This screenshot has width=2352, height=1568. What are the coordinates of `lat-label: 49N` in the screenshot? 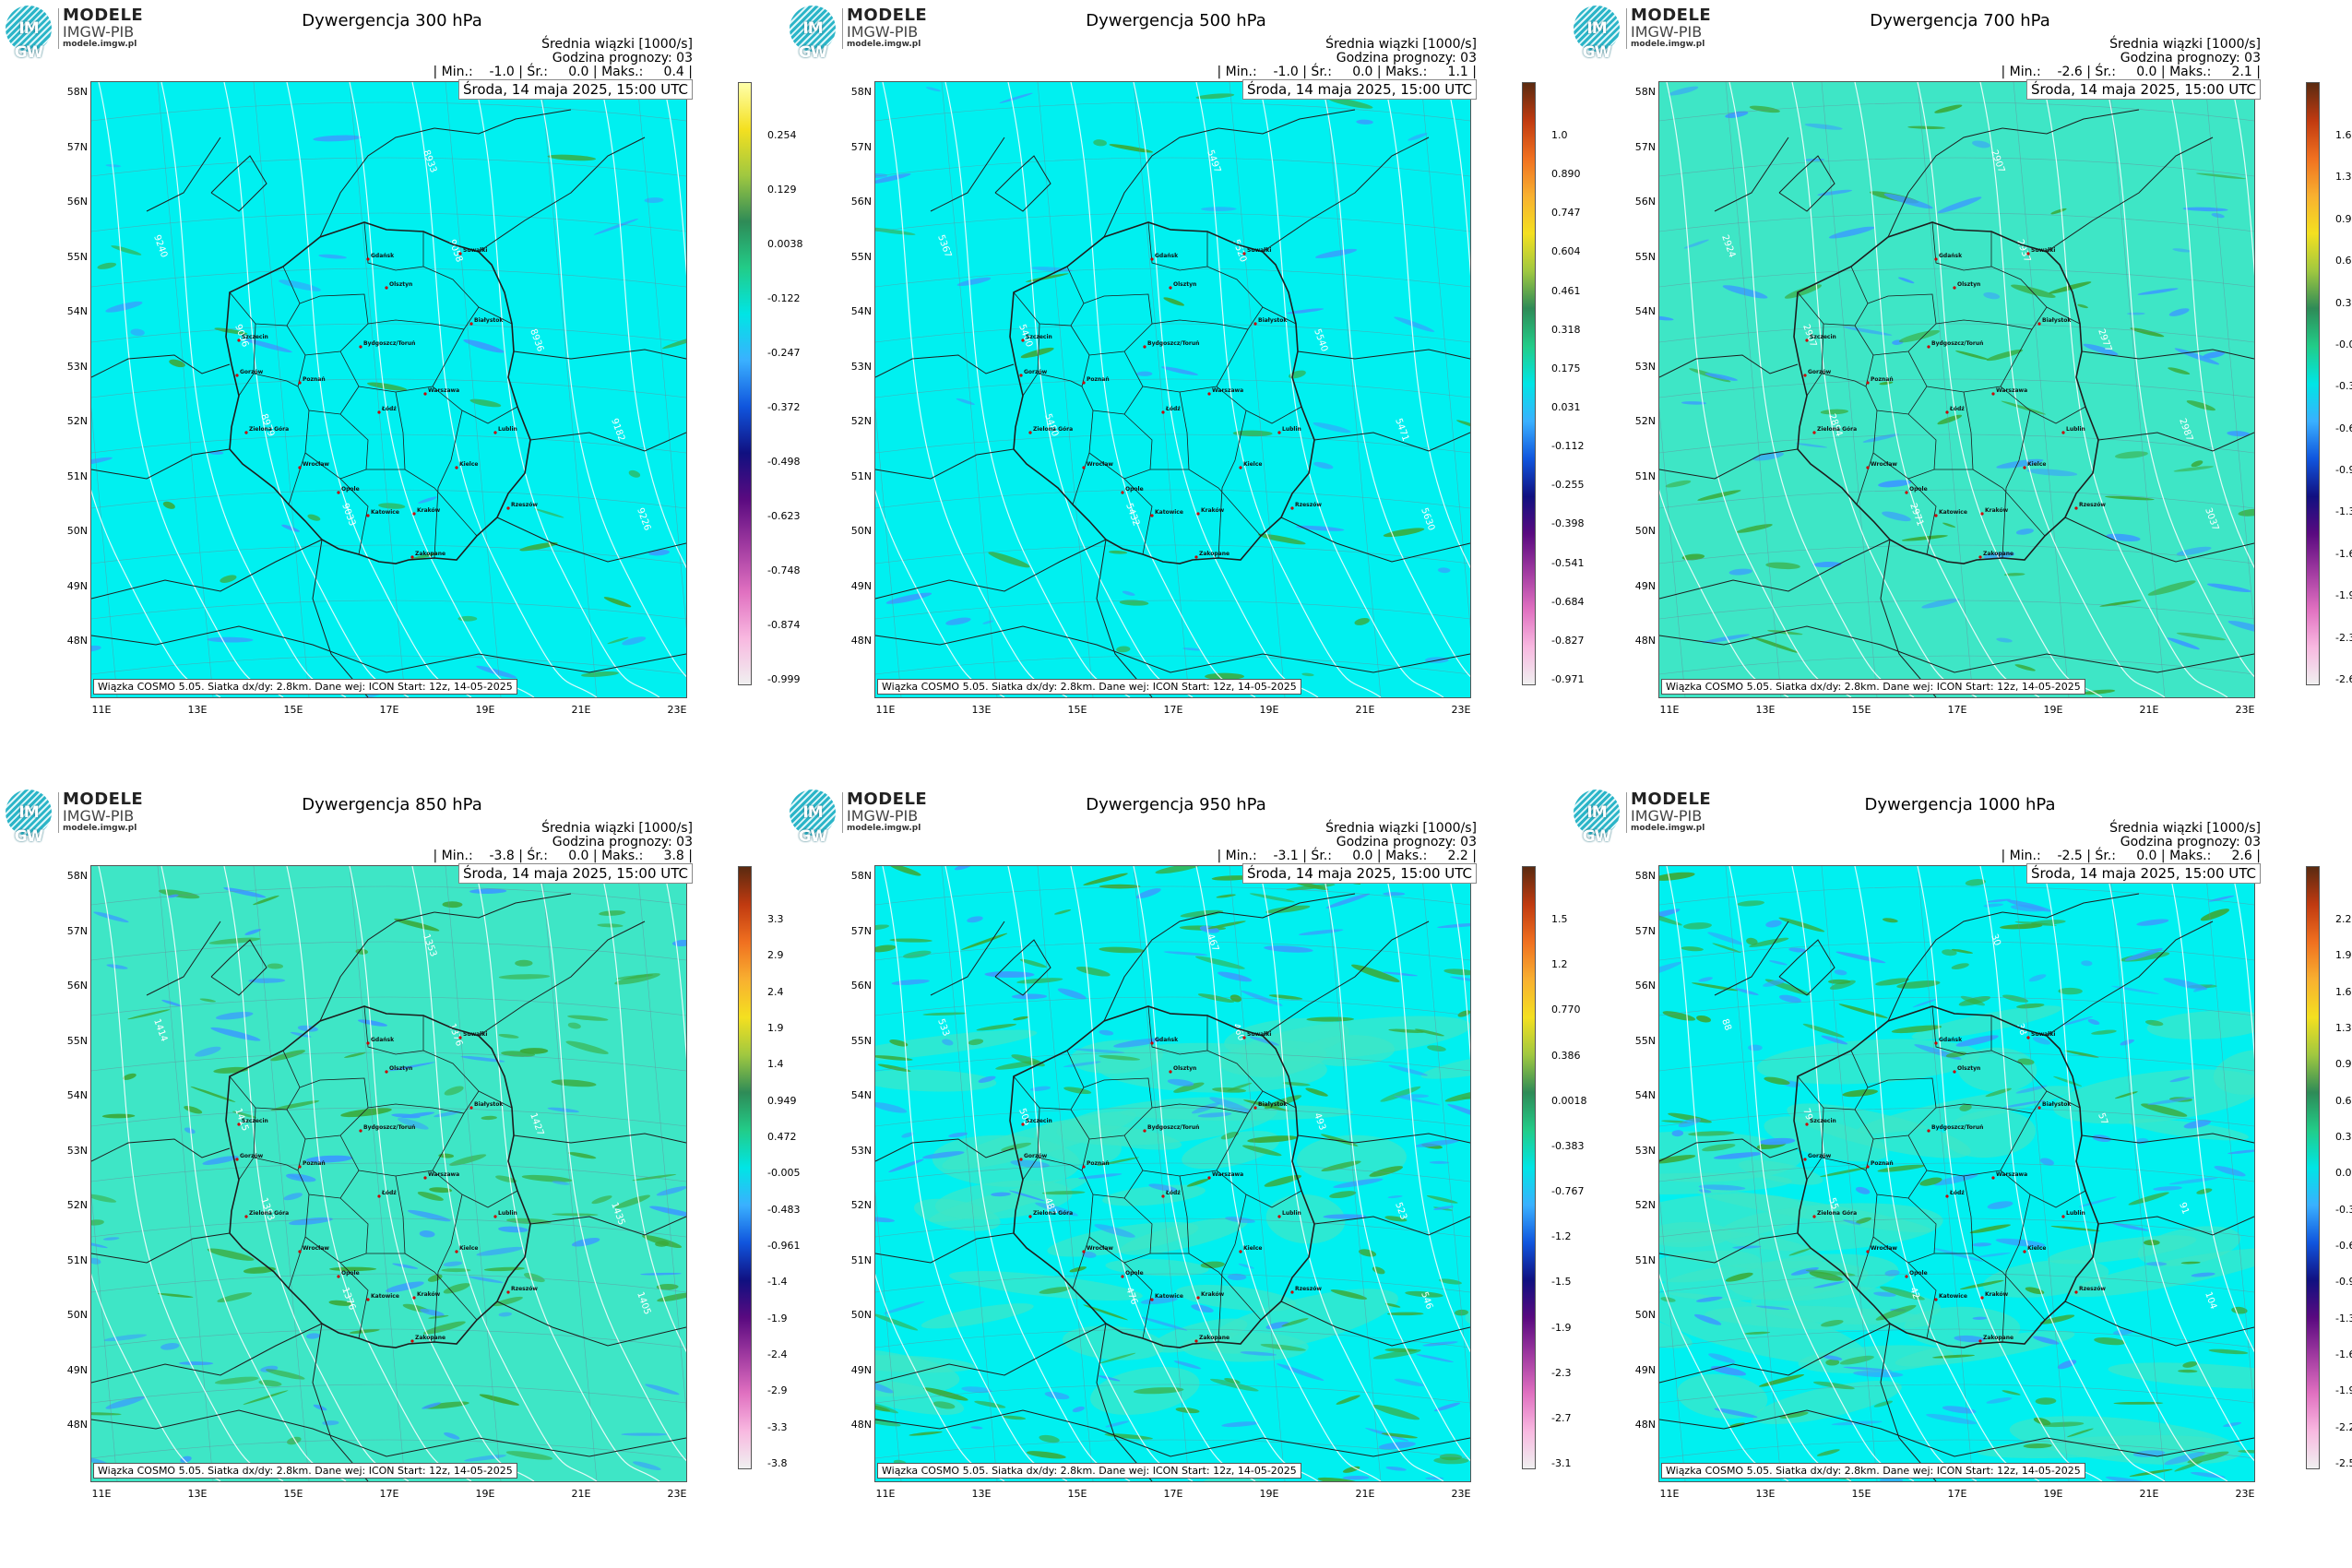 It's located at (77, 1369).